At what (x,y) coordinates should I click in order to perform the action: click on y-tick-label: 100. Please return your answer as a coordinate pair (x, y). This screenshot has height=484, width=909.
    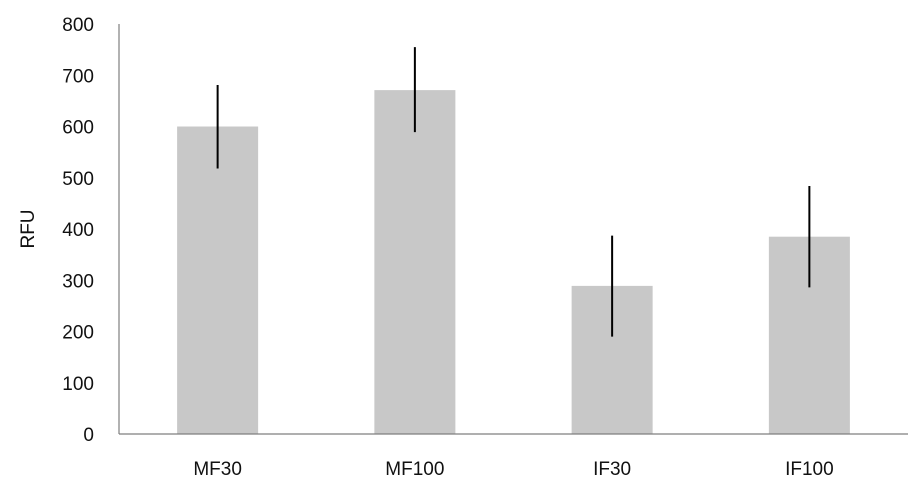
    Looking at the image, I should click on (78, 384).